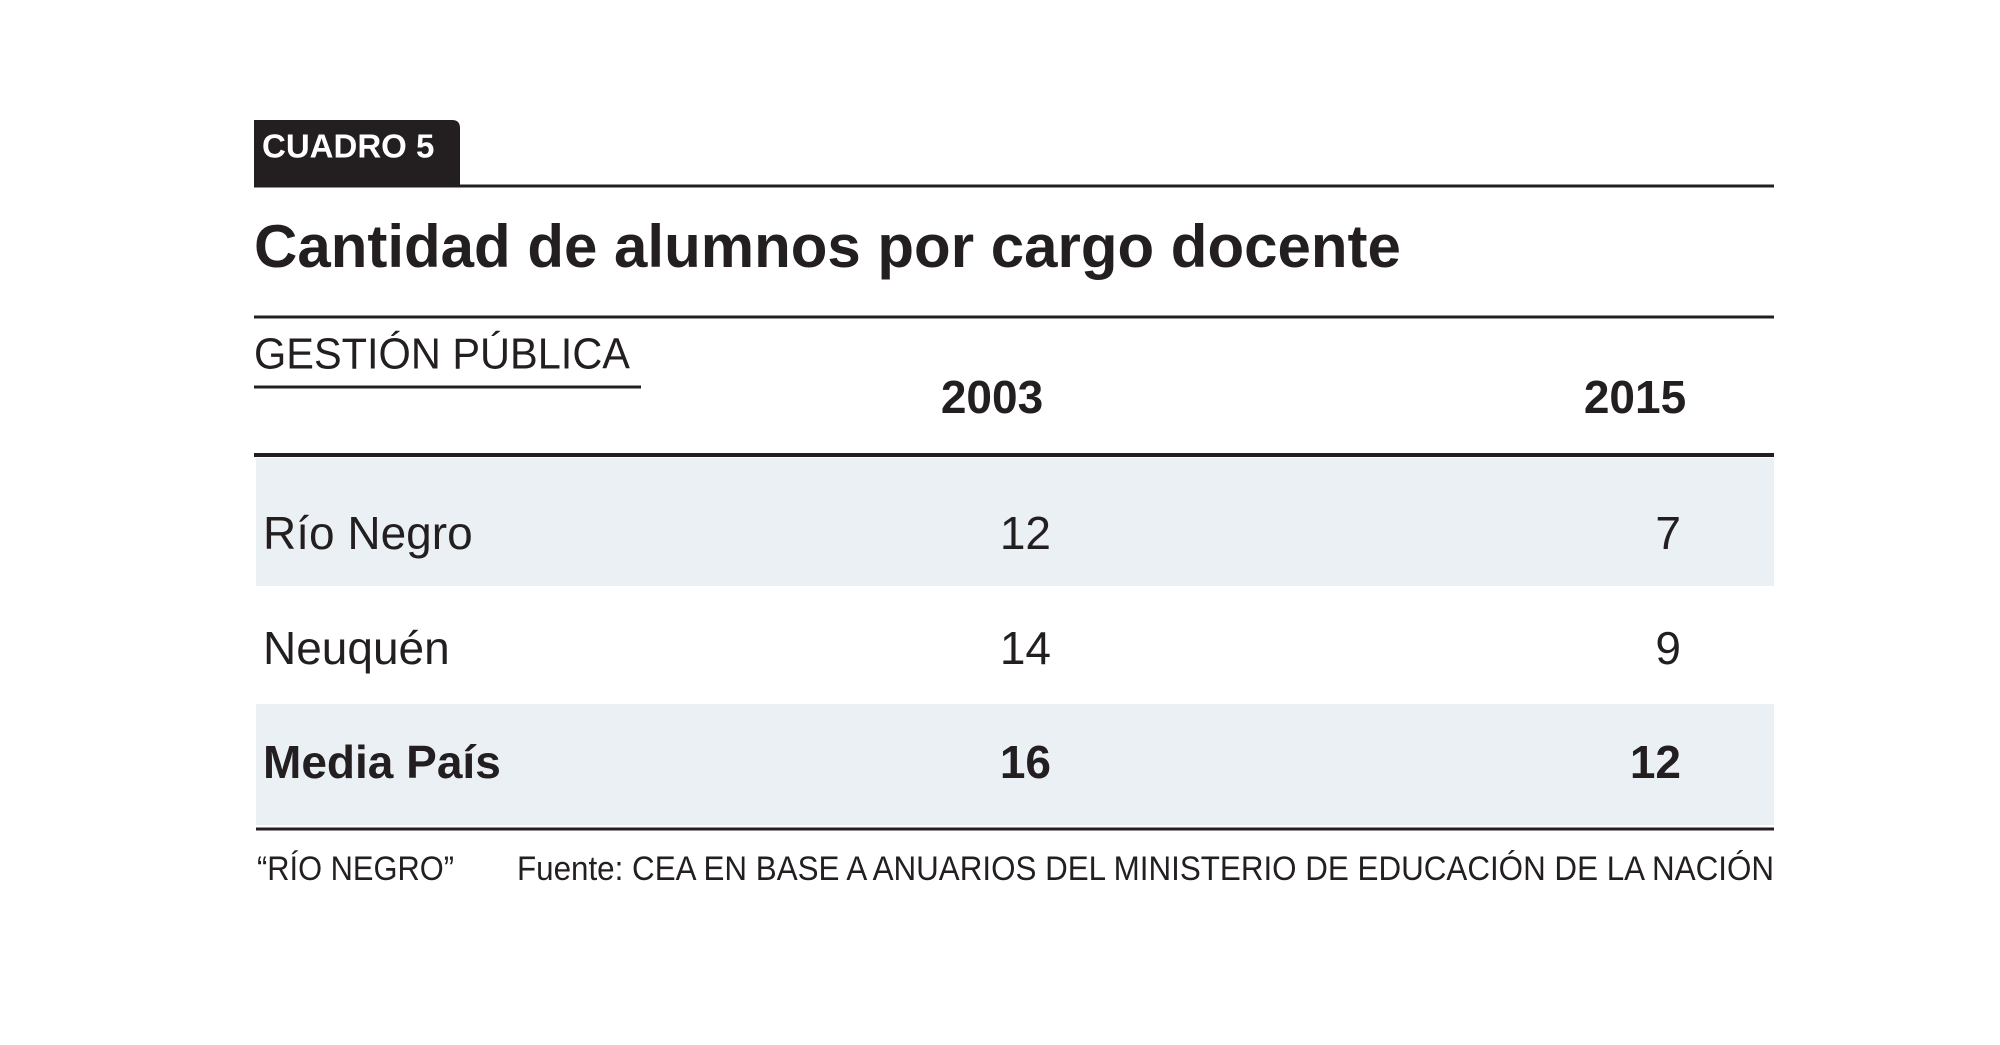 The width and height of the screenshot is (2000, 1045). What do you see at coordinates (355, 869) in the screenshot?
I see `footer-note: “RÍO NEGRO”` at bounding box center [355, 869].